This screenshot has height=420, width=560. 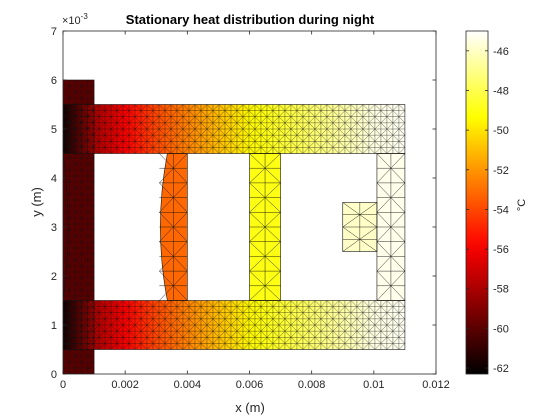 I want to click on x-tick-label: 0.01, so click(x=373, y=385).